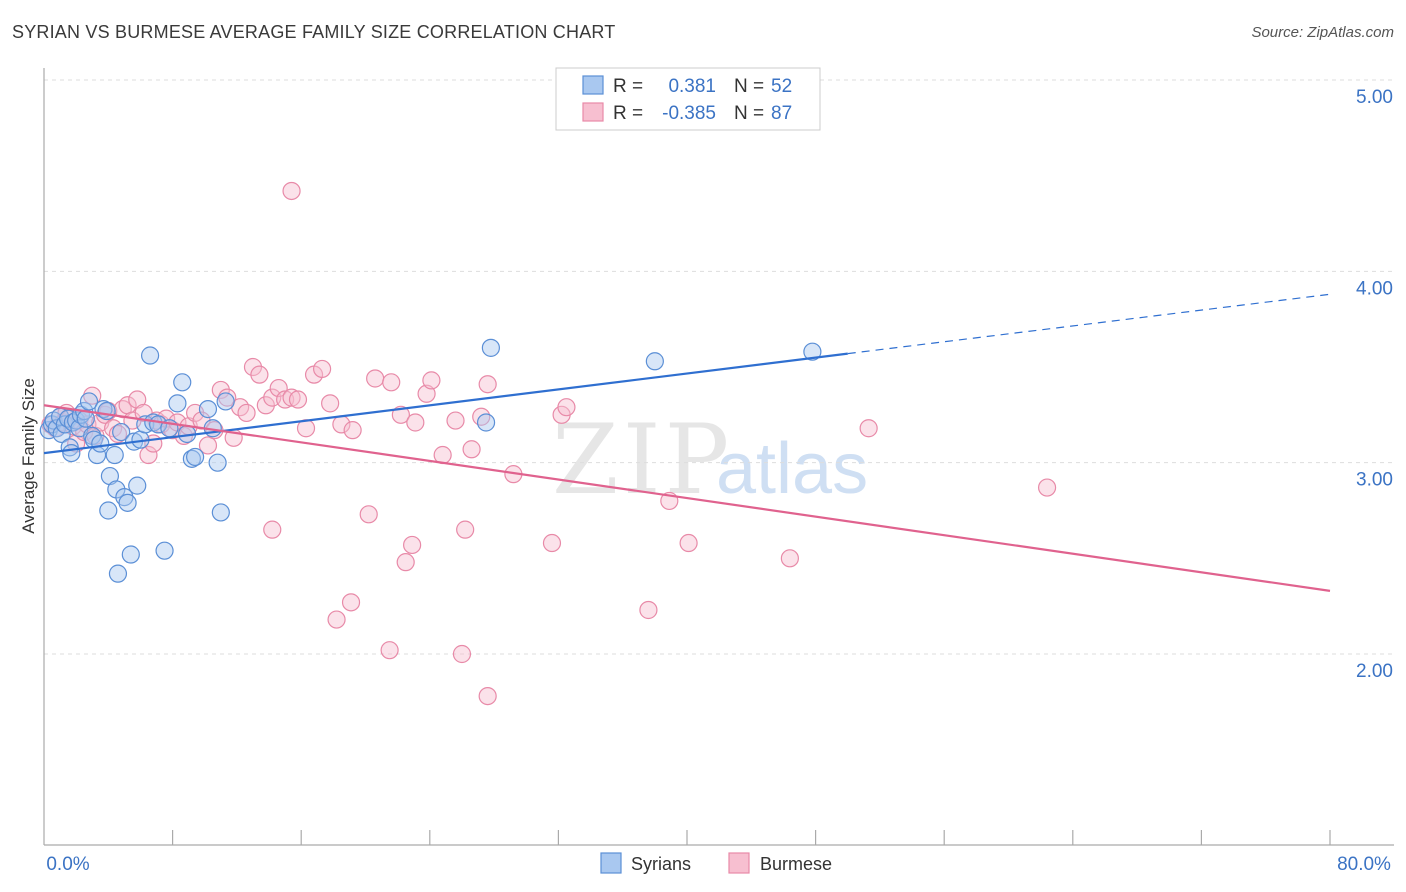  Describe the element at coordinates (611, 863) in the screenshot. I see `bottom-legend-swatch-syrians` at that location.